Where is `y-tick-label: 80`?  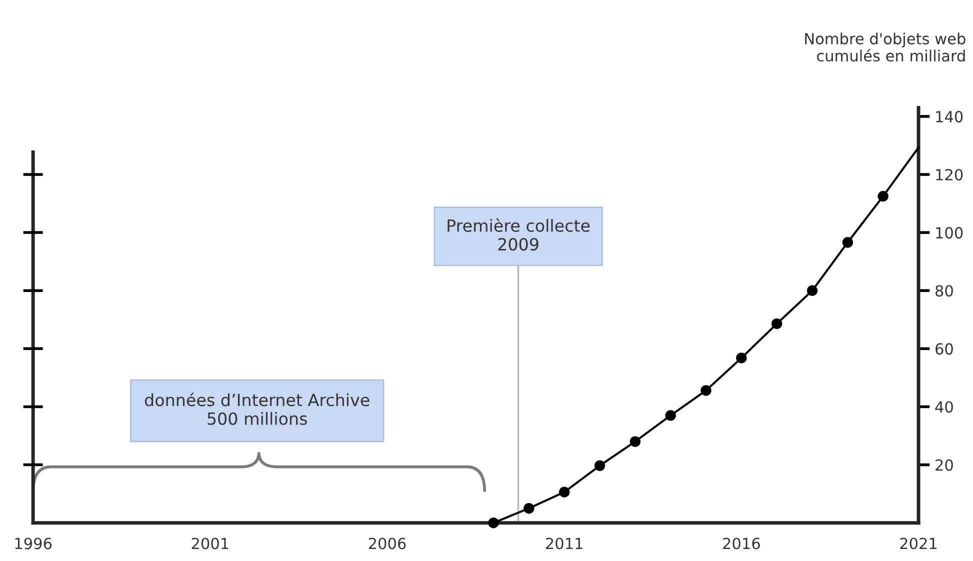 y-tick-label: 80 is located at coordinates (944, 291).